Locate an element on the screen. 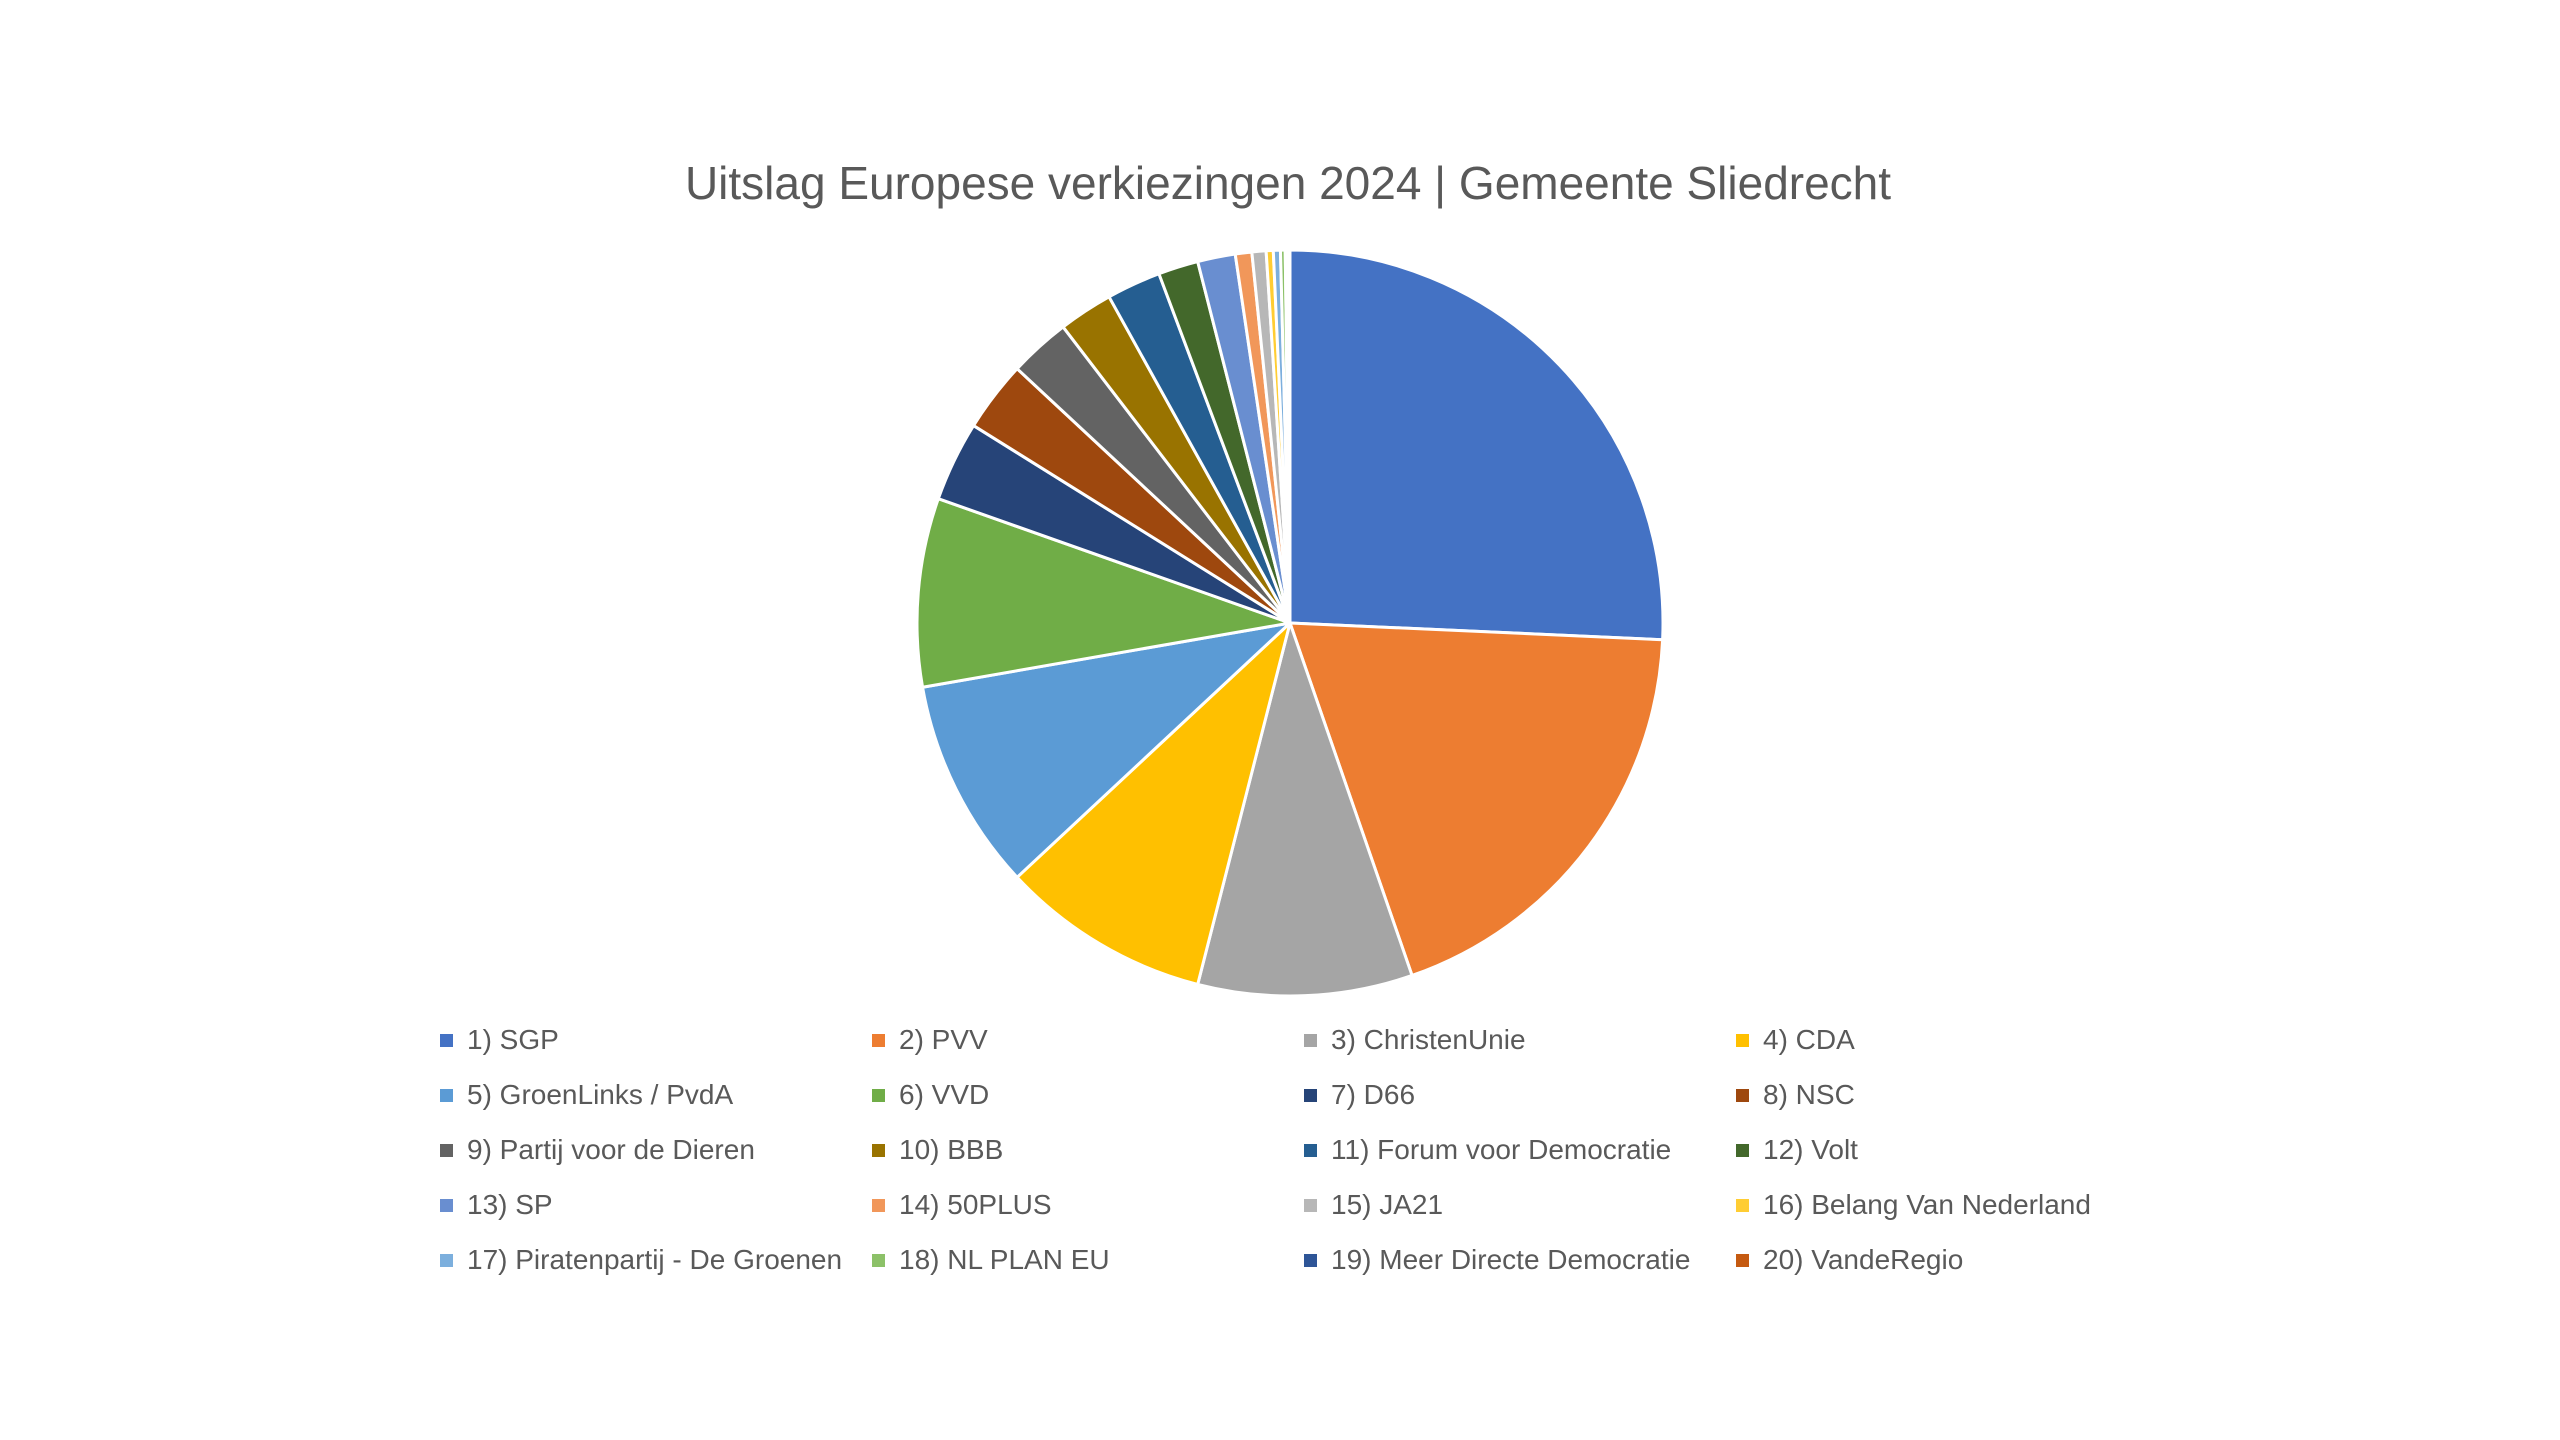 This screenshot has width=2560, height=1440. legend-item-20: 20) VandeRegio is located at coordinates (1849, 1260).